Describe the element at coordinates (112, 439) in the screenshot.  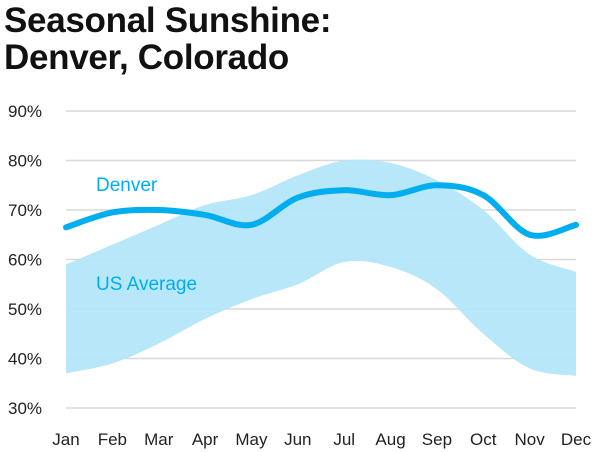
I see `x-tick-label: Feb` at that location.